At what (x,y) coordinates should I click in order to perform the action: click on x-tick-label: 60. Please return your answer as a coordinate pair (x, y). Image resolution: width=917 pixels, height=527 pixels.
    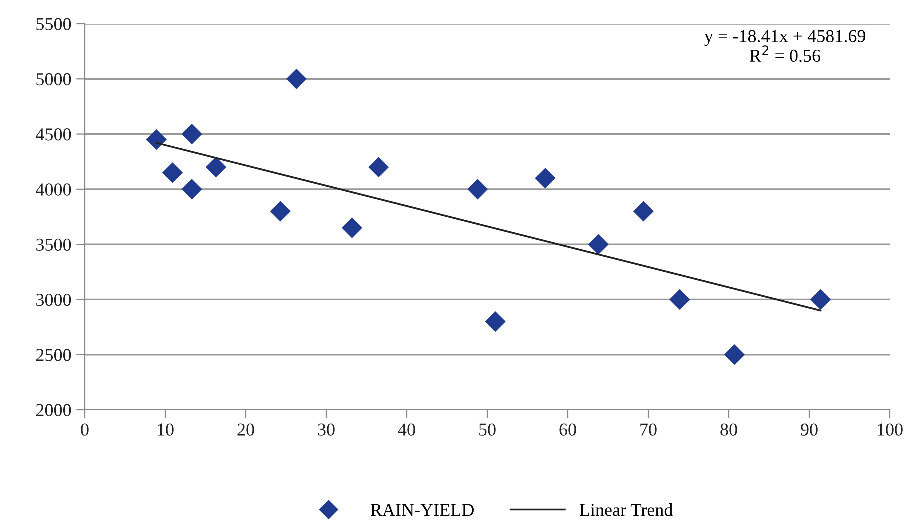
    Looking at the image, I should click on (568, 430).